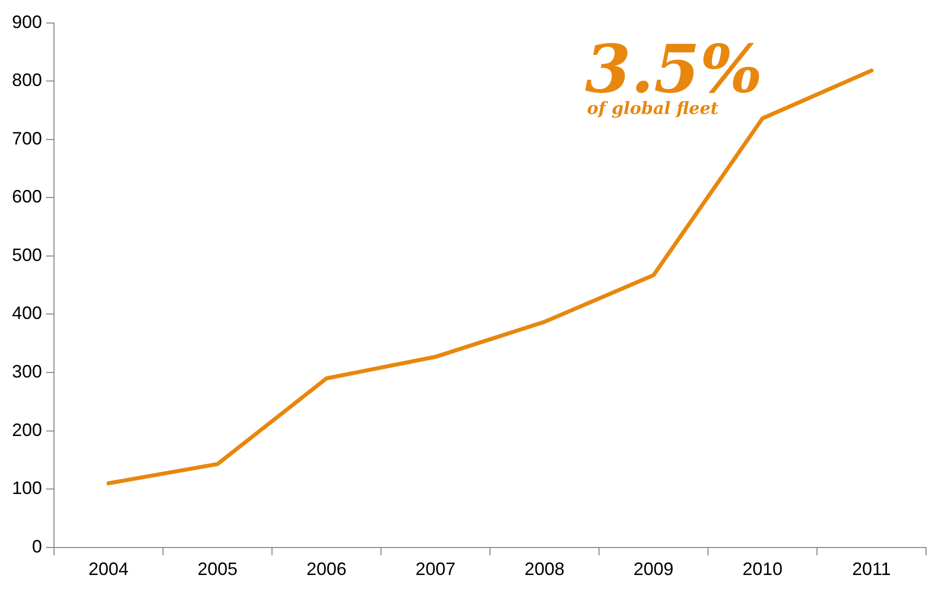 The height and width of the screenshot is (593, 939). I want to click on y-tick-label: 300, so click(27, 372).